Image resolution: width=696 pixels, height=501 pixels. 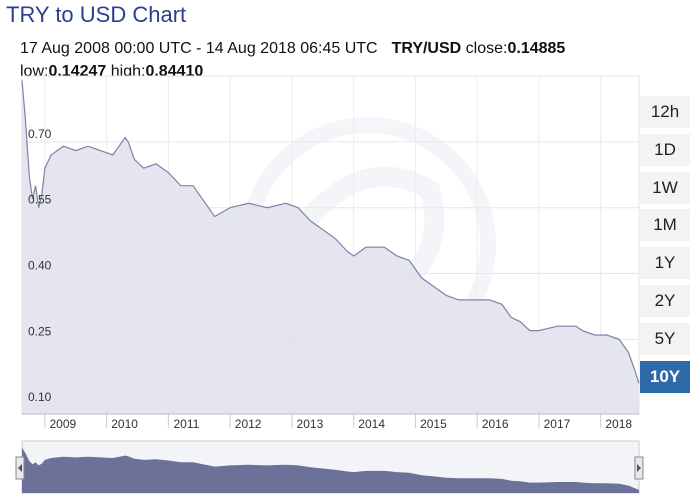 I want to click on close-label: close:, so click(x=486, y=48).